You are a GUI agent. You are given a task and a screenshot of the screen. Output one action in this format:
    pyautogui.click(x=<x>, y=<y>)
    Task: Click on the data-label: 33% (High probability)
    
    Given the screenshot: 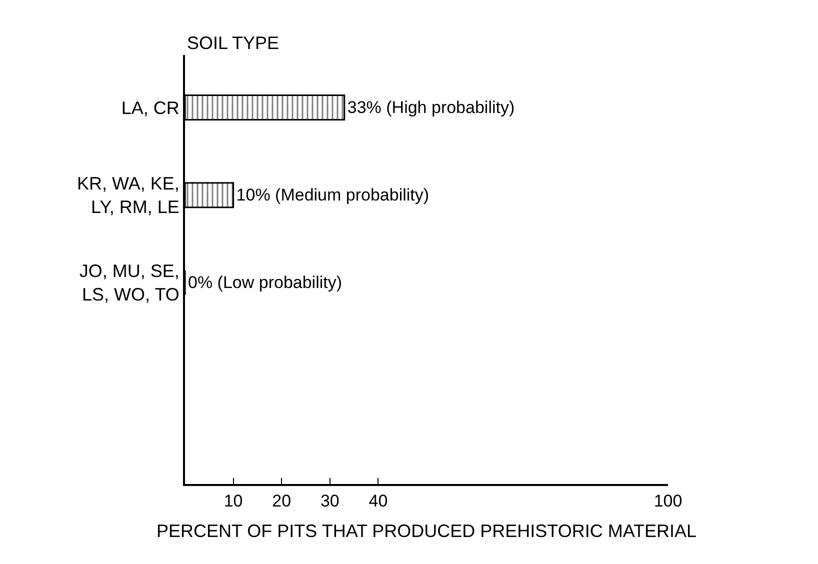 What is the action you would take?
    pyautogui.click(x=431, y=108)
    